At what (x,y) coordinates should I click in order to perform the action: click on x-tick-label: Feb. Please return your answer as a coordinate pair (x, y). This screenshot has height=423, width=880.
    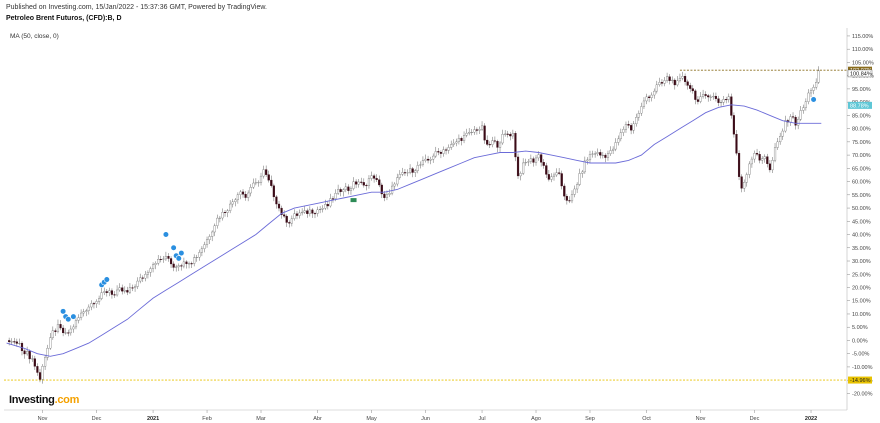
    Looking at the image, I should click on (206, 419).